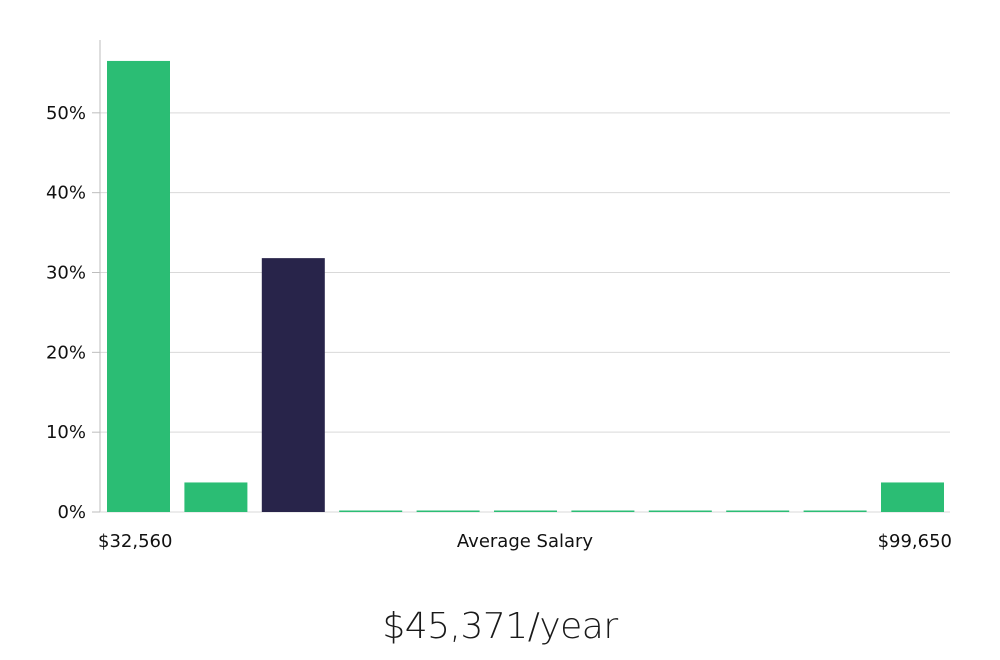  Describe the element at coordinates (66, 313) in the screenshot. I see `y-tick-labels: 0% 10% 20% 30% 40% 50%` at that location.